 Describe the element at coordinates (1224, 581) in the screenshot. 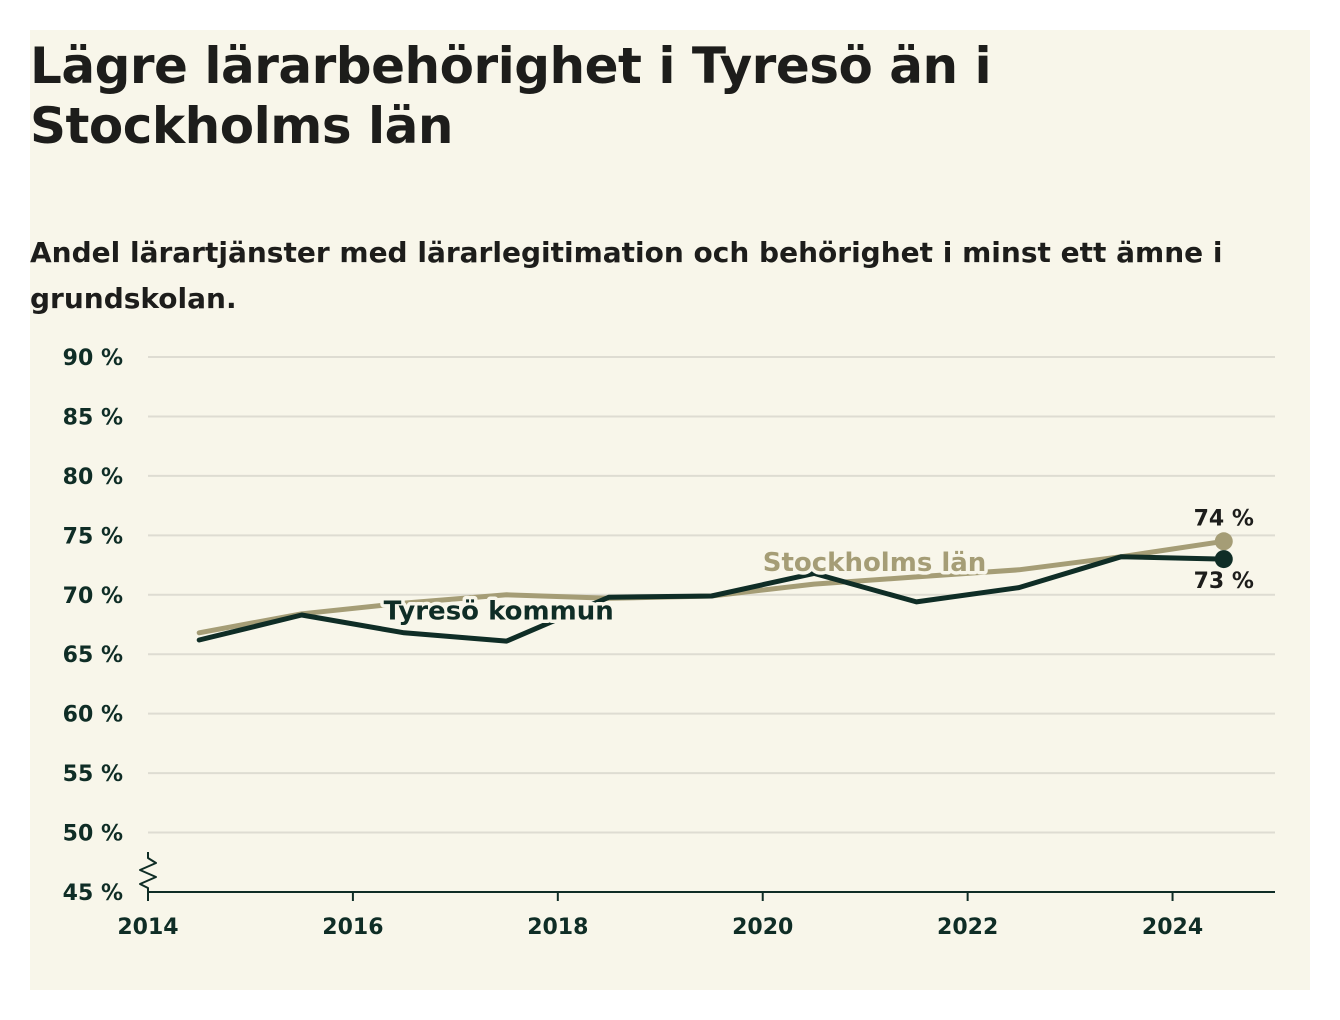

I see `series-end-label-1: 73 %` at that location.